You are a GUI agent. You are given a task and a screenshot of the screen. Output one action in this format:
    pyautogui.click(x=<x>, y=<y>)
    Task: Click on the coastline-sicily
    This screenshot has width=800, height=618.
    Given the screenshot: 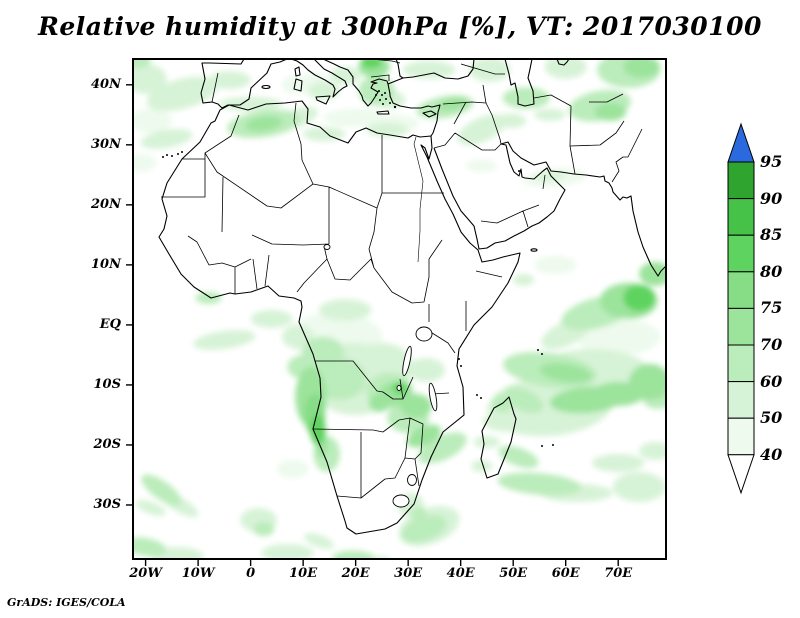 What is the action you would take?
    pyautogui.click(x=323, y=100)
    